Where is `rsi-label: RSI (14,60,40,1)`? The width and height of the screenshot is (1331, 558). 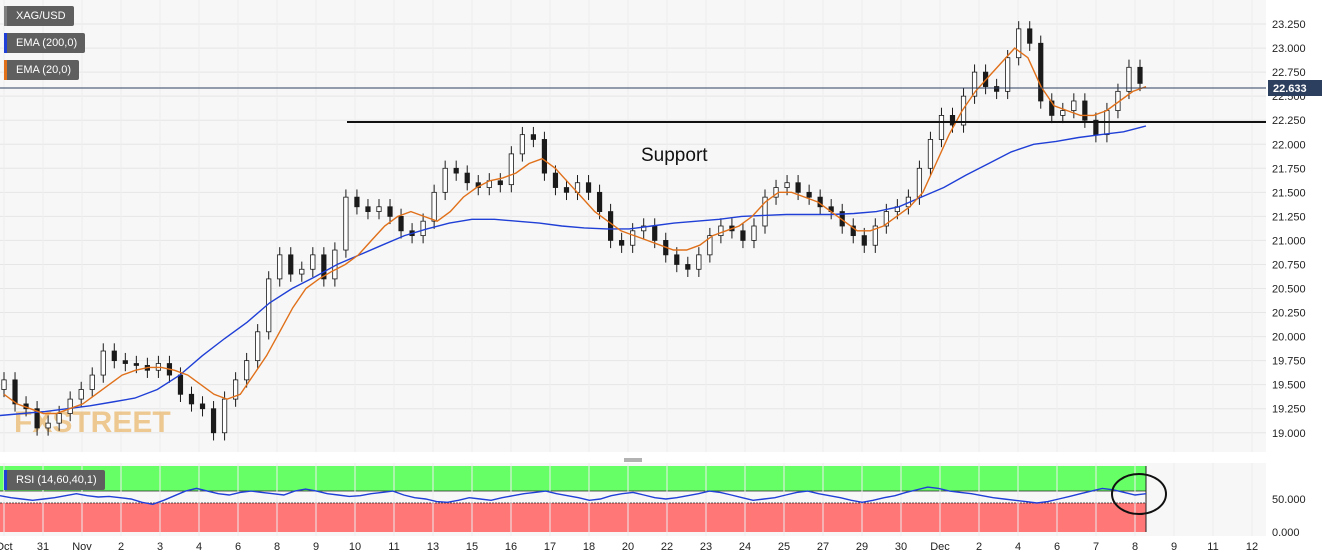
rsi-label: RSI (14,60,40,1) is located at coordinates (56, 480).